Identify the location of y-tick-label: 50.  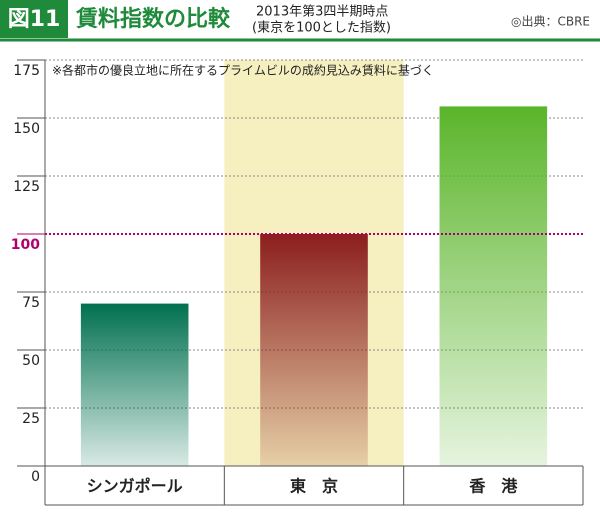
(31, 361).